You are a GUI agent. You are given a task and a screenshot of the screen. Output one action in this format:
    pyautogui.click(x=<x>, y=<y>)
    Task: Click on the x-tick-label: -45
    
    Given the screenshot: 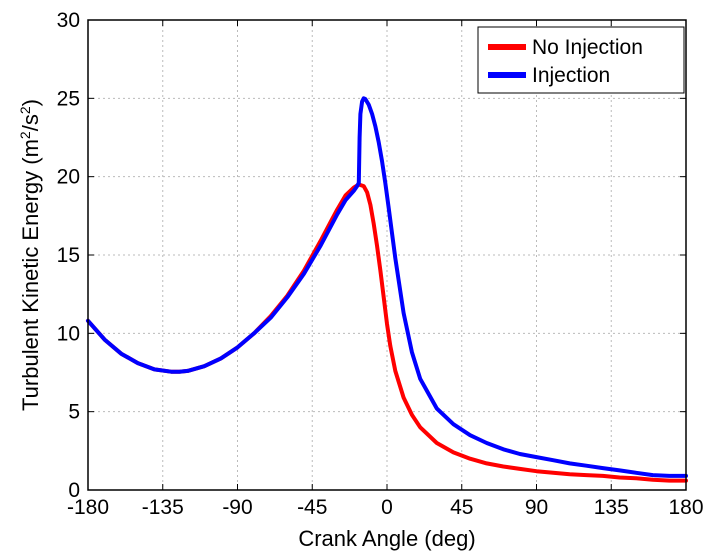 What is the action you would take?
    pyautogui.click(x=312, y=507)
    